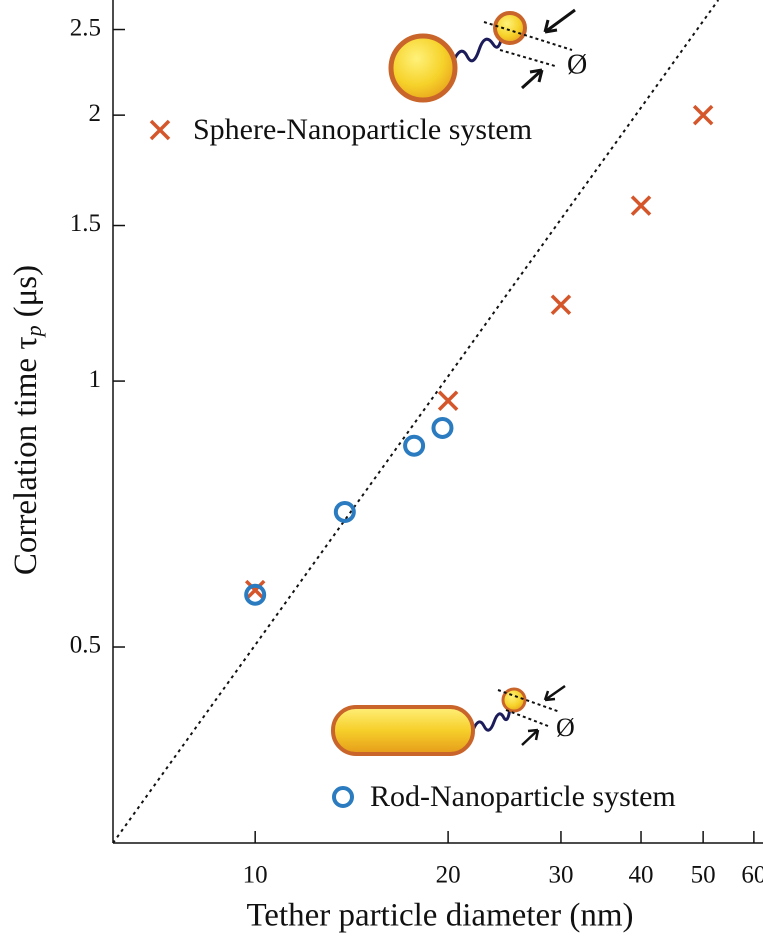  Describe the element at coordinates (95, 113) in the screenshot. I see `y-tick-label: 2` at that location.